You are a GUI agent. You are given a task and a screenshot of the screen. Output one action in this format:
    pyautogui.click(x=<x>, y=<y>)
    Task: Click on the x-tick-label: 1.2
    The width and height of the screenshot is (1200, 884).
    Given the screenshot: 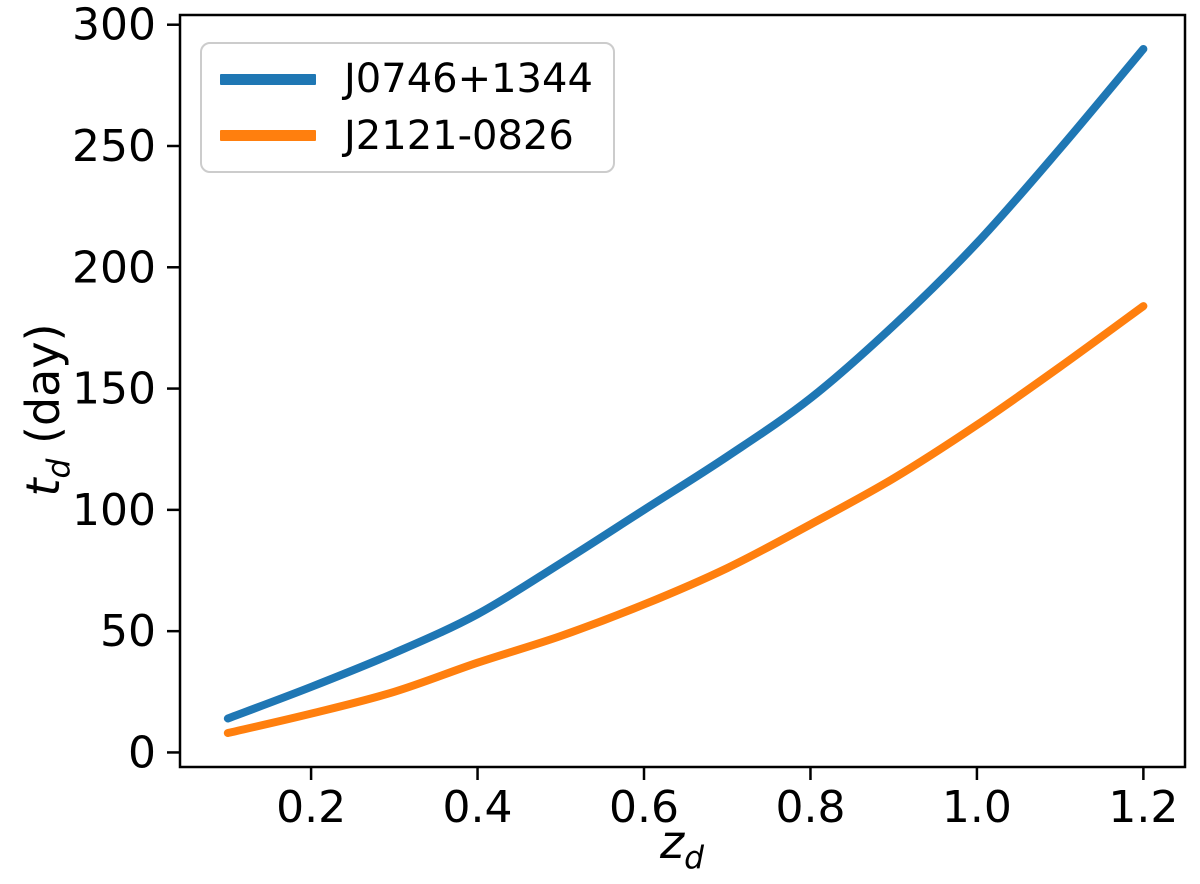 What is the action you would take?
    pyautogui.click(x=1143, y=807)
    